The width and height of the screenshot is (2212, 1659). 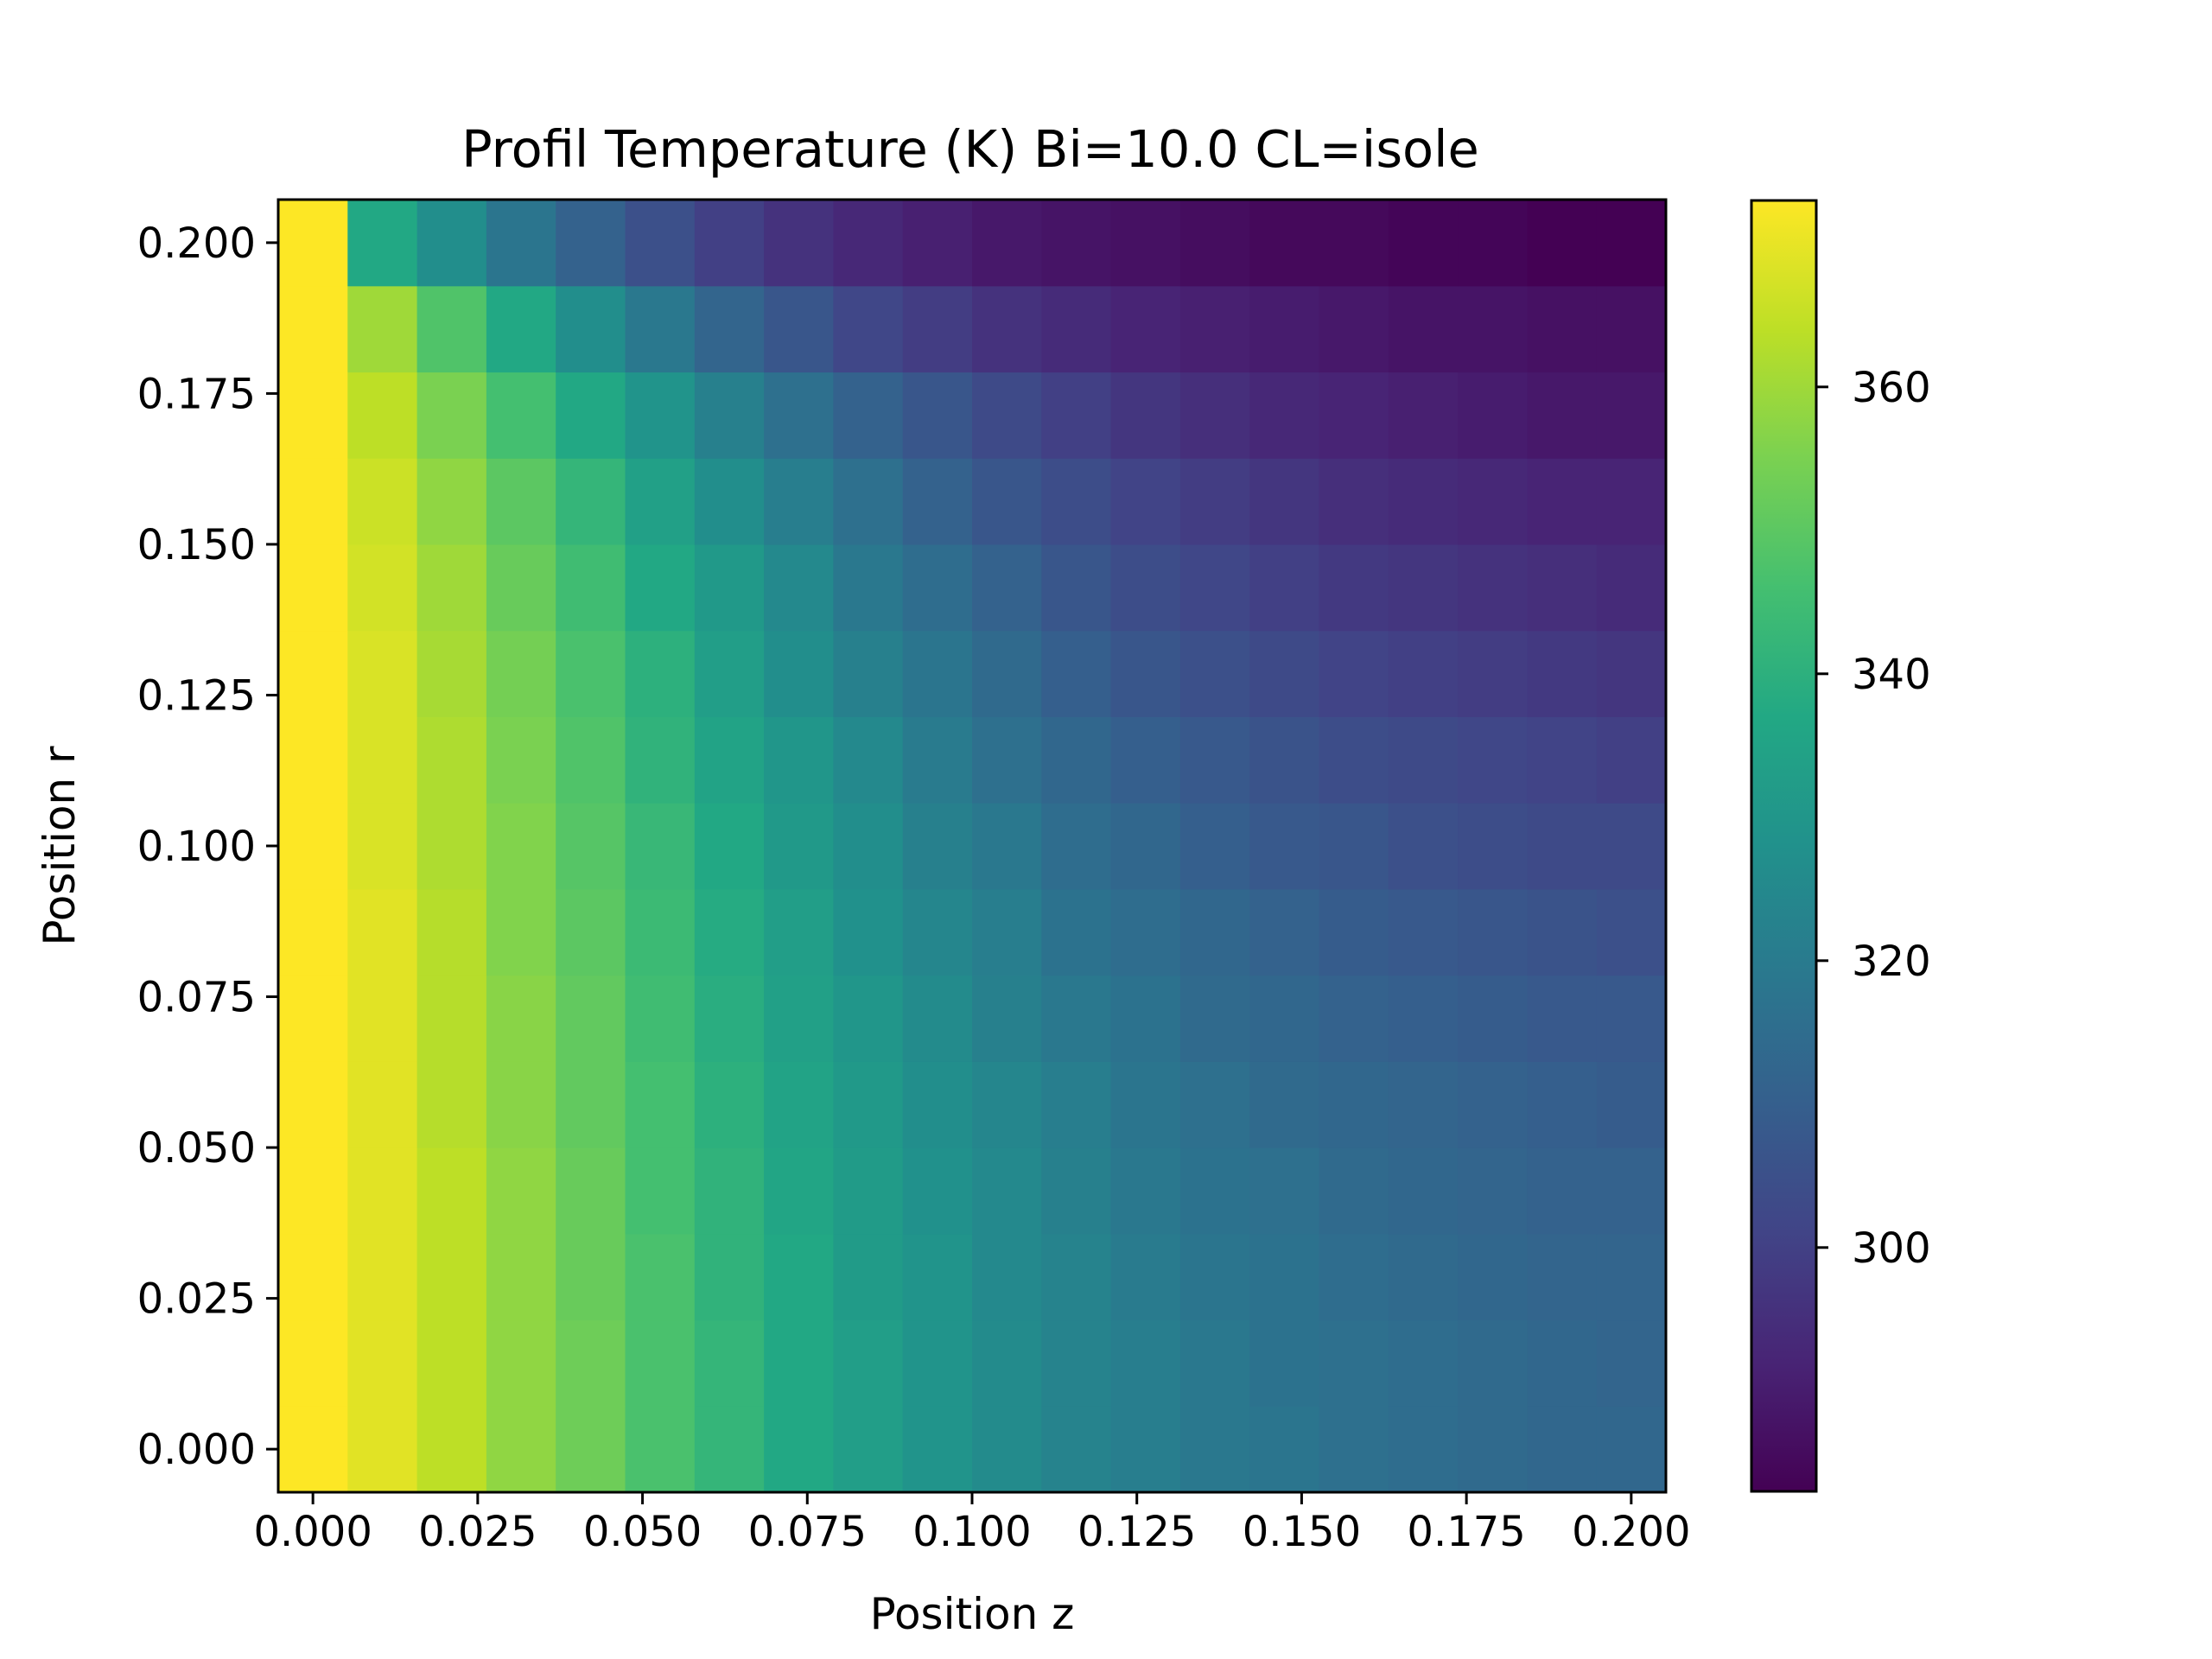 I want to click on x-tick-label: 0.025, so click(x=477, y=1532).